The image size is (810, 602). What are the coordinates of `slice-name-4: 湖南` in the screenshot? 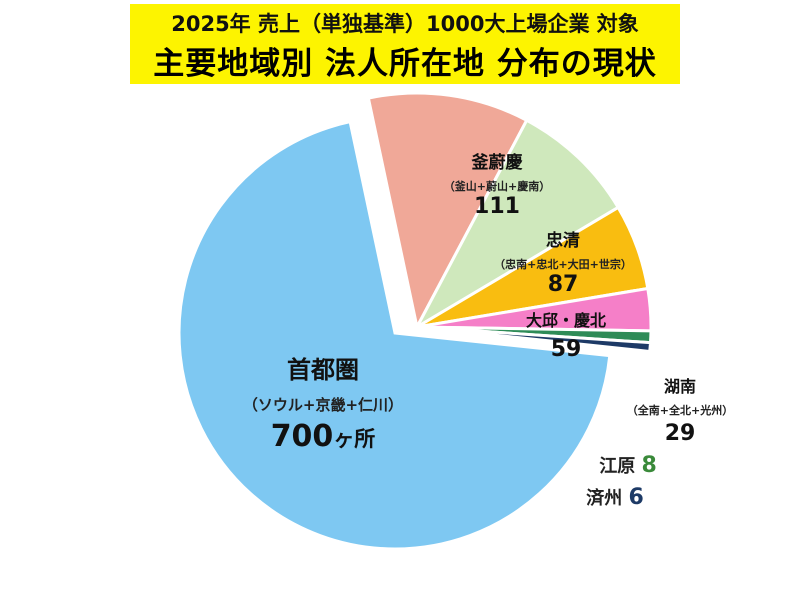 It's located at (680, 386).